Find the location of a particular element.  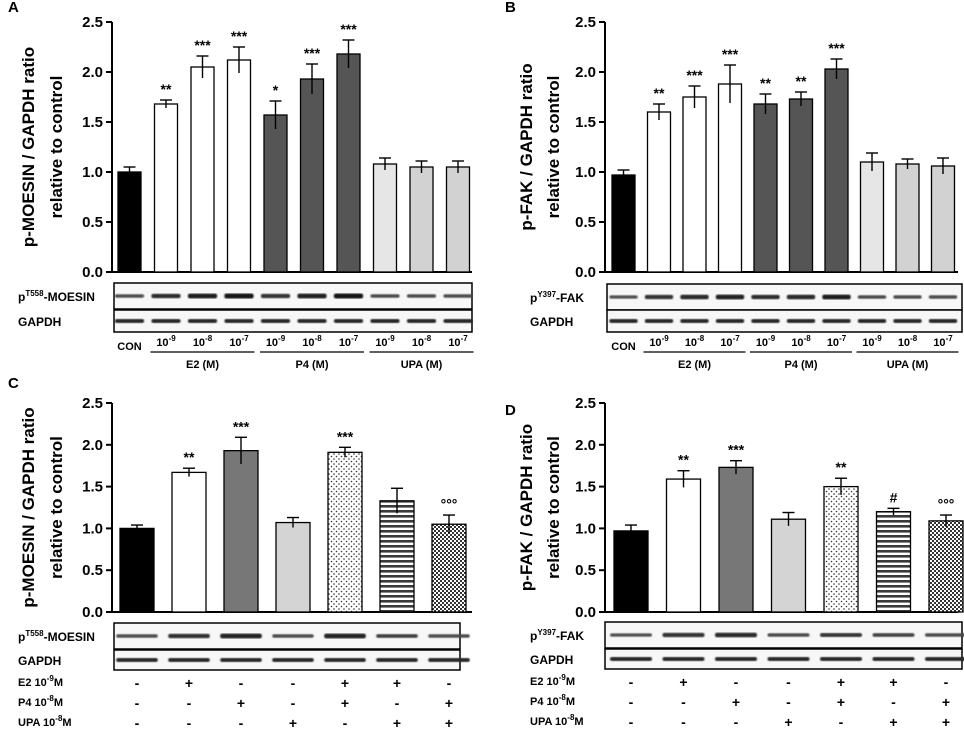

group-label: E2 (M) is located at coordinates (202, 365).